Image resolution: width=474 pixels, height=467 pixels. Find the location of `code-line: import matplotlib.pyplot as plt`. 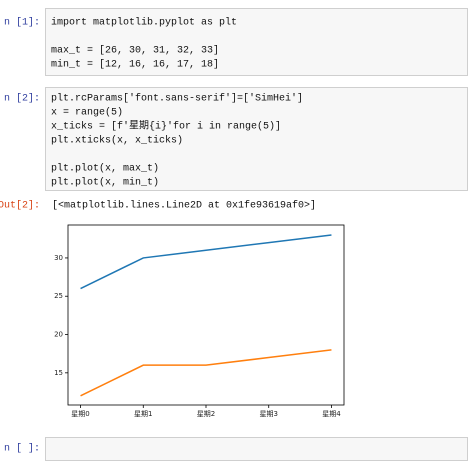

code-line: import matplotlib.pyplot as plt is located at coordinates (144, 23).